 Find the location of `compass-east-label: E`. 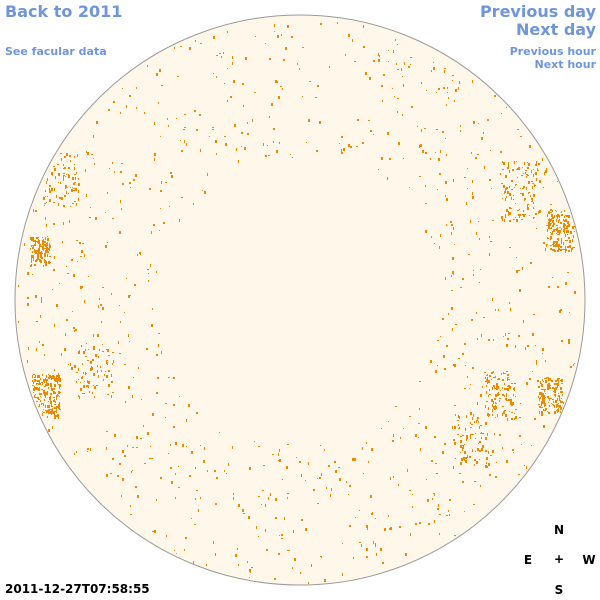

compass-east-label: E is located at coordinates (528, 560).